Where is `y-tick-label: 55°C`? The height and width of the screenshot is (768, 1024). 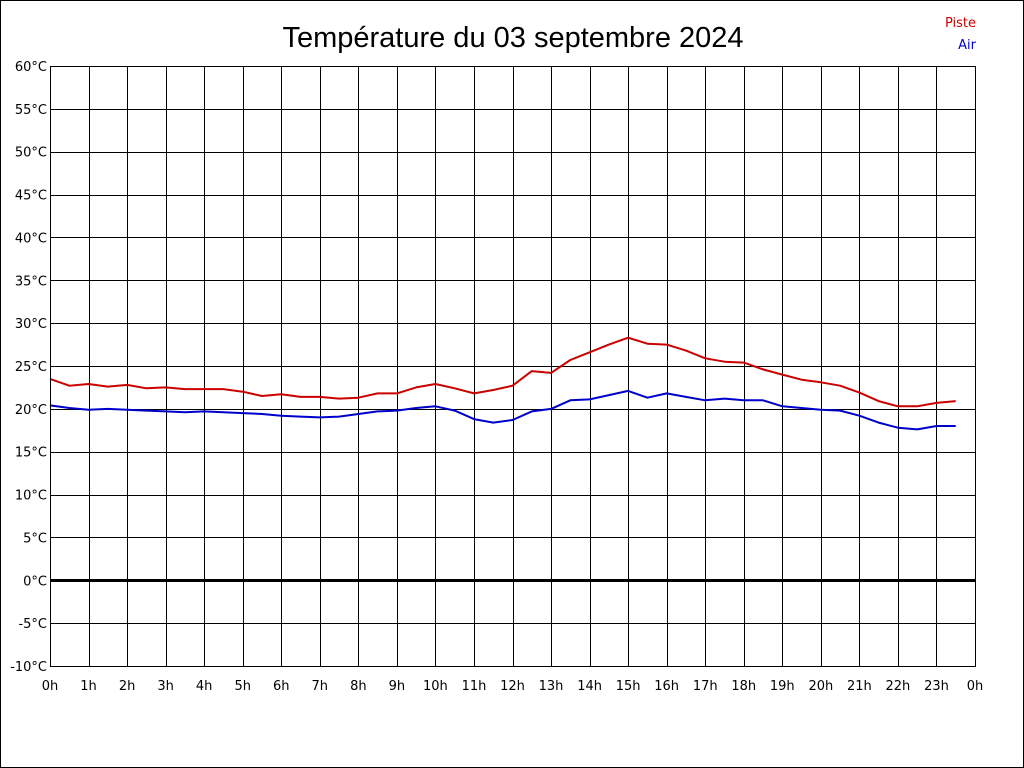
y-tick-label: 55°C is located at coordinates (31, 110).